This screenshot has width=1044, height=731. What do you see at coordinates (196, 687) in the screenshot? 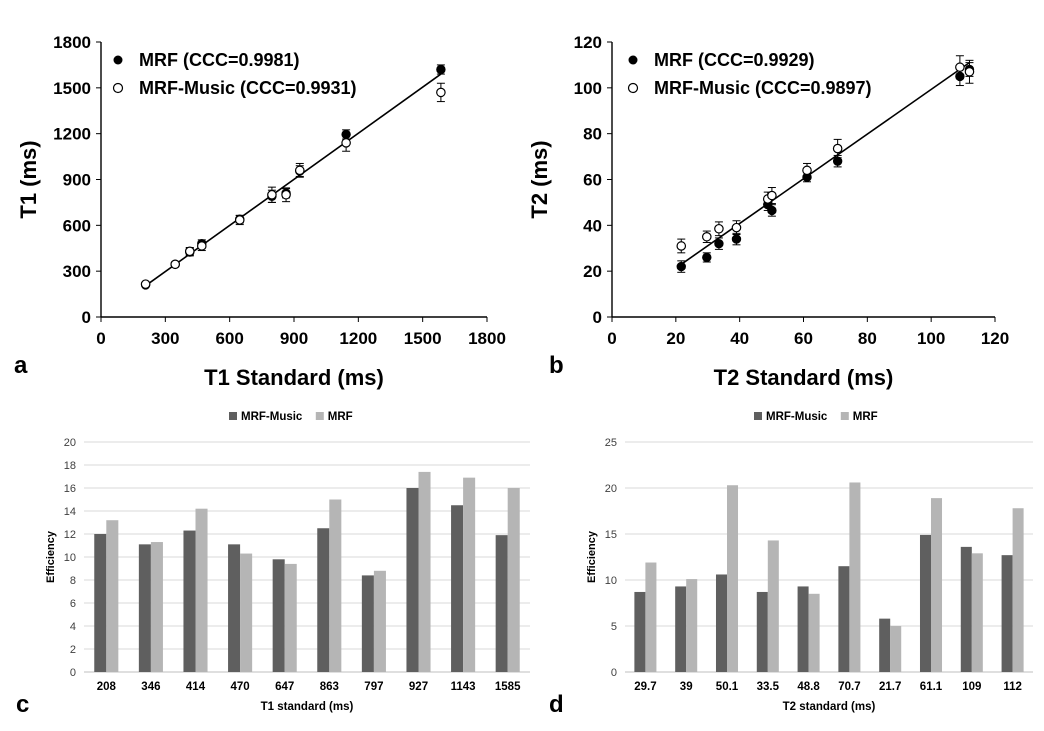
I see `x-tick-label: 414` at bounding box center [196, 687].